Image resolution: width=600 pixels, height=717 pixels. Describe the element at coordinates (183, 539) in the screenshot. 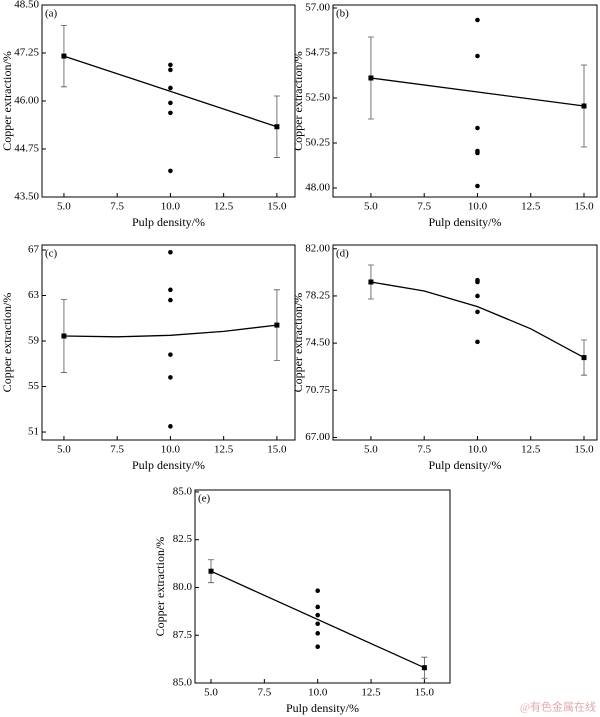

I see `y-tick-label: 82.5` at that location.